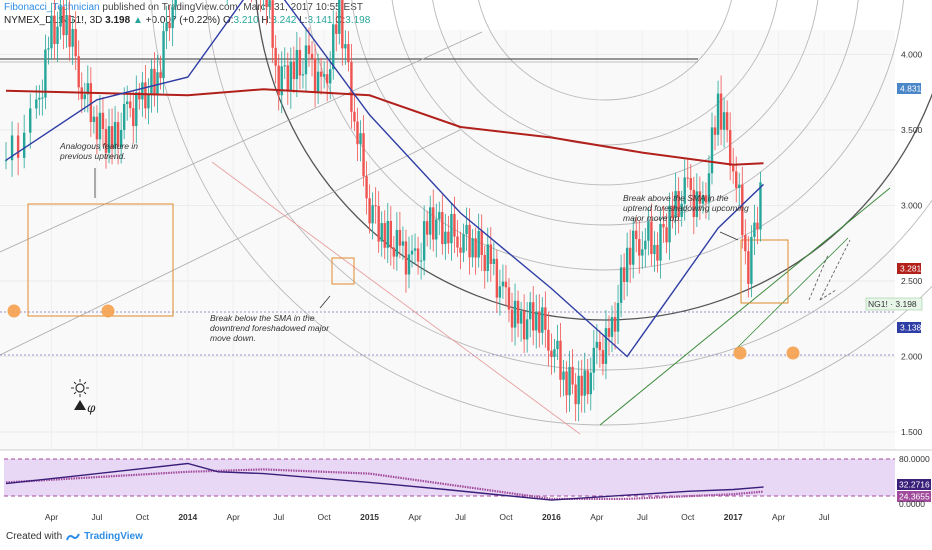 The height and width of the screenshot is (550, 932). Describe the element at coordinates (676, 198) in the screenshot. I see `annotation-break-above-1: Break above the SMA in the` at that location.